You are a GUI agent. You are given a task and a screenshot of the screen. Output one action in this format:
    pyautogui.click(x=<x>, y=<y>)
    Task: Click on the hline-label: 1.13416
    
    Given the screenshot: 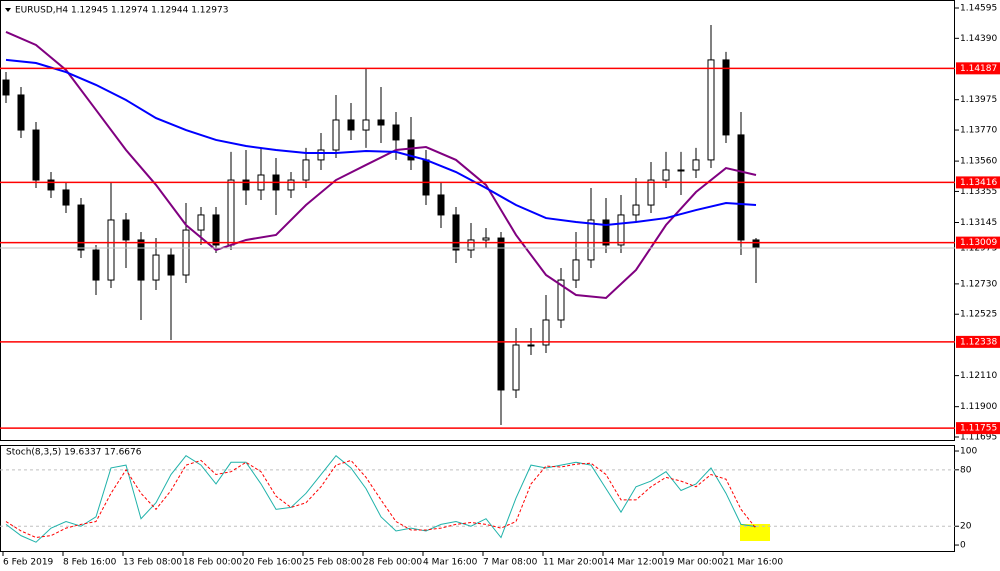 What is the action you would take?
    pyautogui.click(x=978, y=183)
    